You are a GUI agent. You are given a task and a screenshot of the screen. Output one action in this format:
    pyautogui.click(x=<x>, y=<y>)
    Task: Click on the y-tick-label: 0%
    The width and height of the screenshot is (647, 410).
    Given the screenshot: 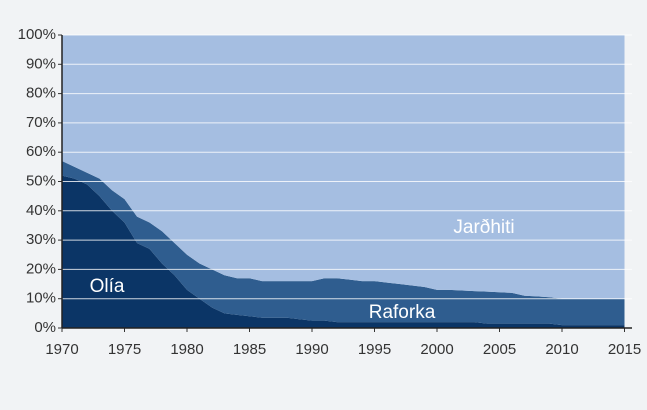 What is the action you would take?
    pyautogui.click(x=45, y=327)
    